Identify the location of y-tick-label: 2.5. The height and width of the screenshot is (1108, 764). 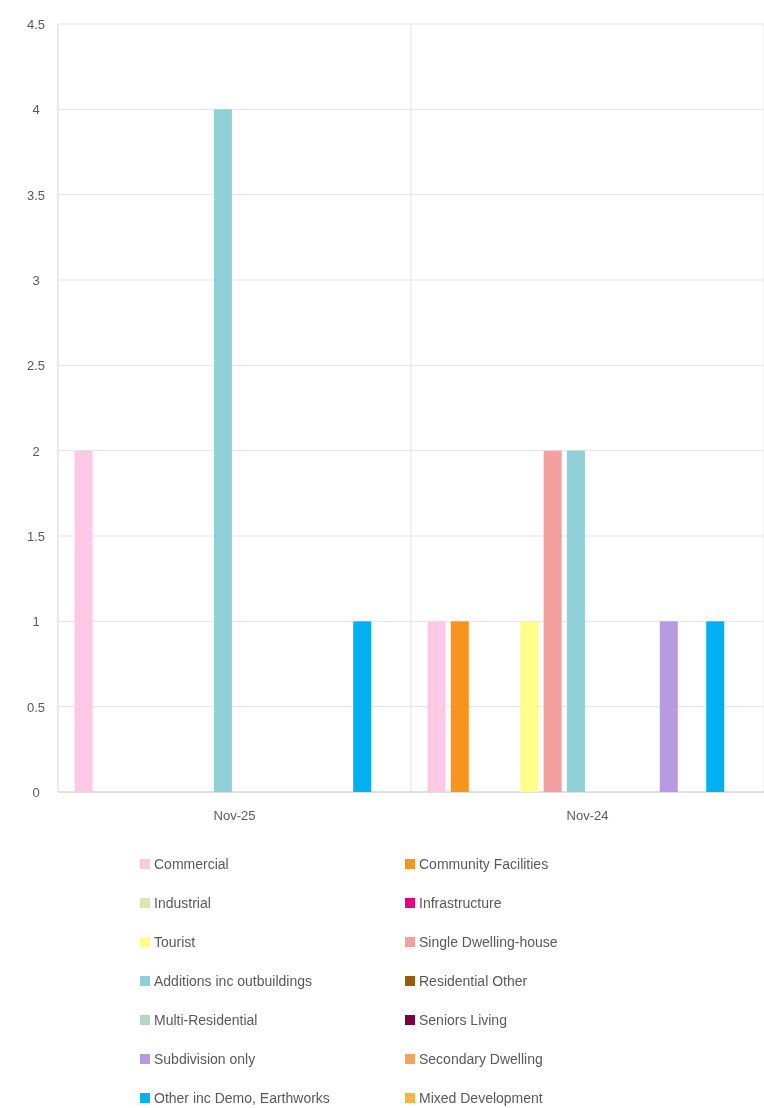
(36, 366).